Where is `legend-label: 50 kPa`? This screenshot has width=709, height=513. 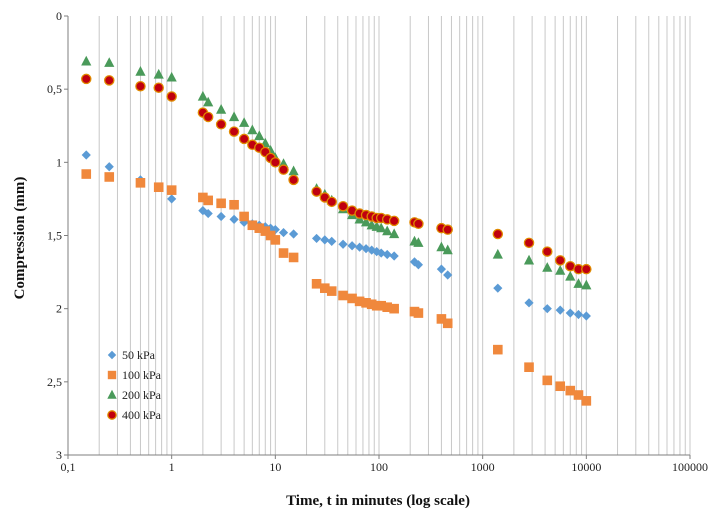 legend-label: 50 kPa is located at coordinates (139, 355).